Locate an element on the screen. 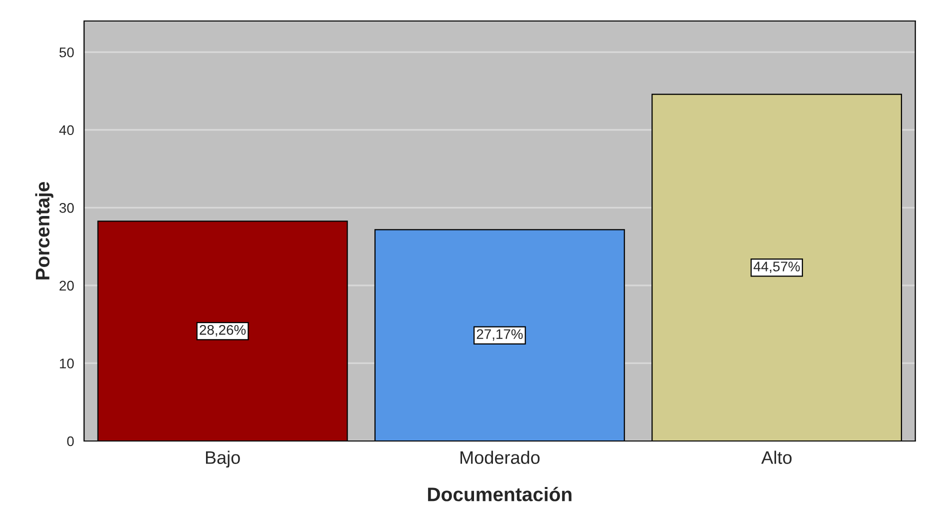  y-tick-label: 30 is located at coordinates (66, 208).